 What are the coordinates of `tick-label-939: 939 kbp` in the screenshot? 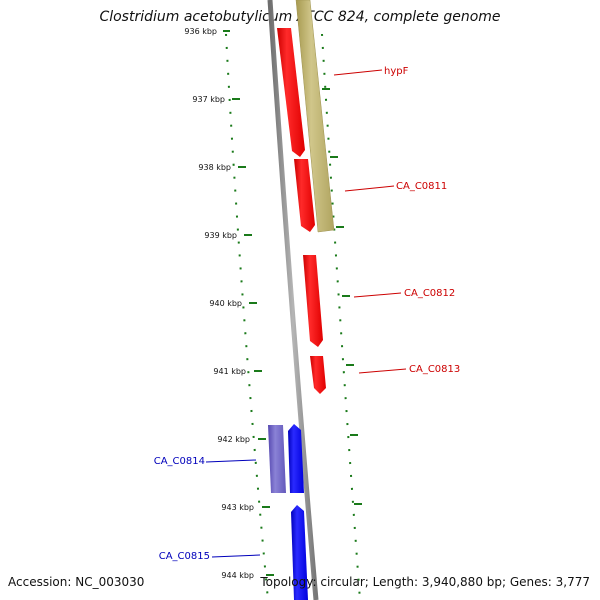 It's located at (220, 235).